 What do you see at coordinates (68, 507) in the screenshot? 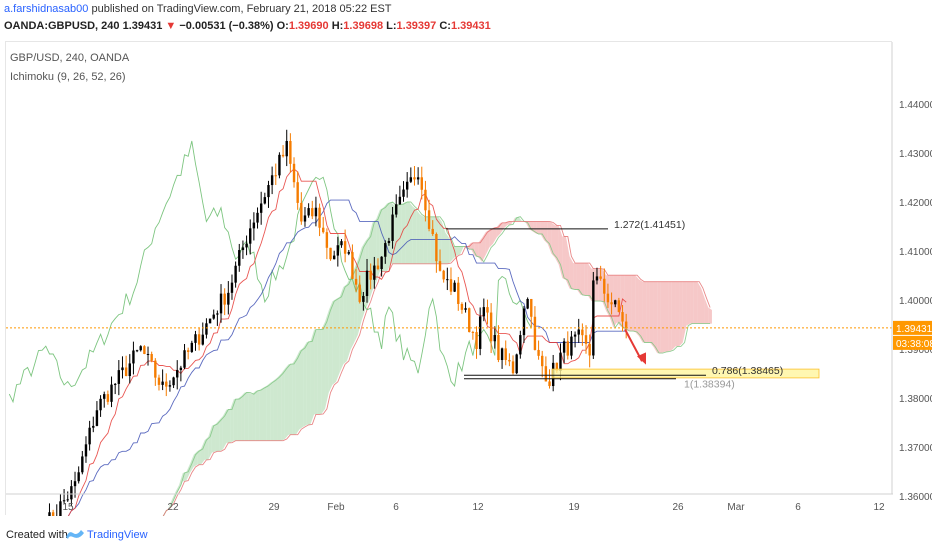
I see `x-tick-label: 15` at bounding box center [68, 507].